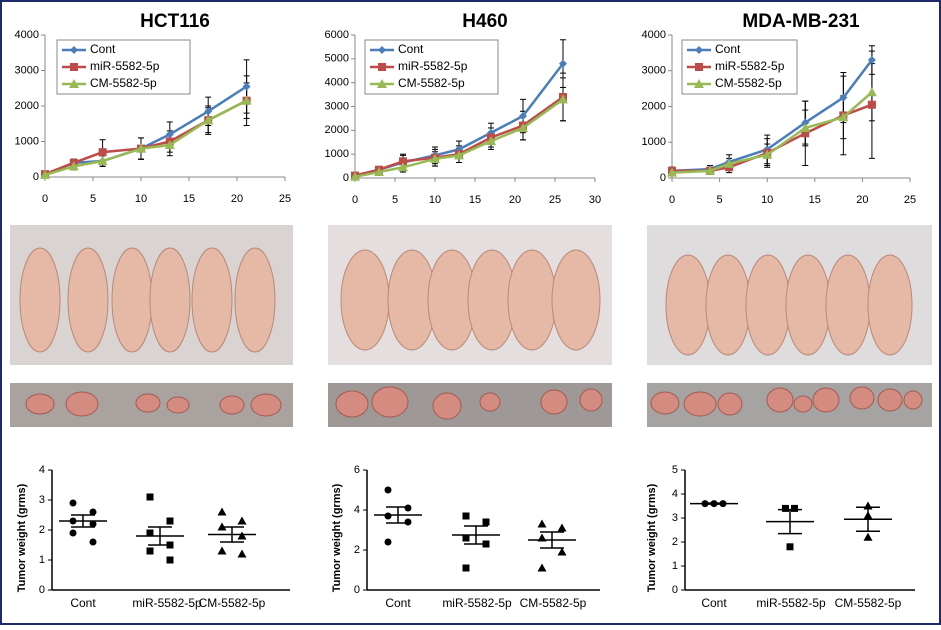 The image size is (941, 630). Describe the element at coordinates (27, 35) in the screenshot. I see `y-tick-label: 4000` at that location.